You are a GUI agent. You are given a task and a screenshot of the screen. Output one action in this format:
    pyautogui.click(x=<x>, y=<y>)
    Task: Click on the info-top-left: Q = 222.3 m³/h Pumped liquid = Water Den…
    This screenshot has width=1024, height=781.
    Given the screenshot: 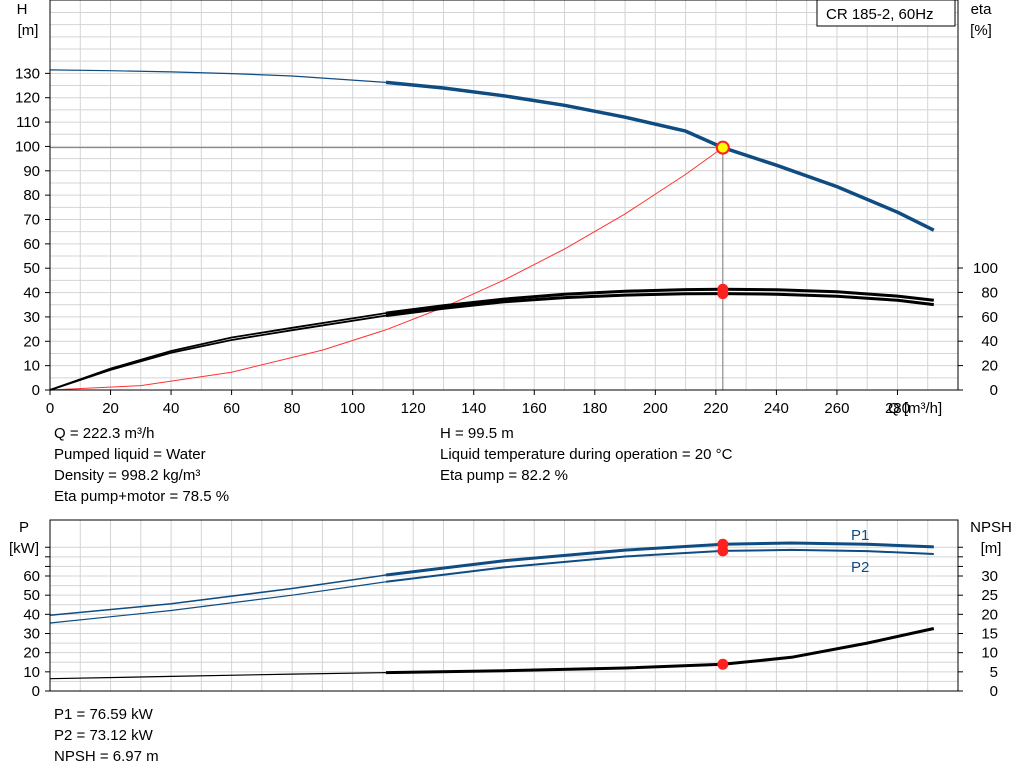 What is the action you would take?
    pyautogui.click(x=141, y=465)
    